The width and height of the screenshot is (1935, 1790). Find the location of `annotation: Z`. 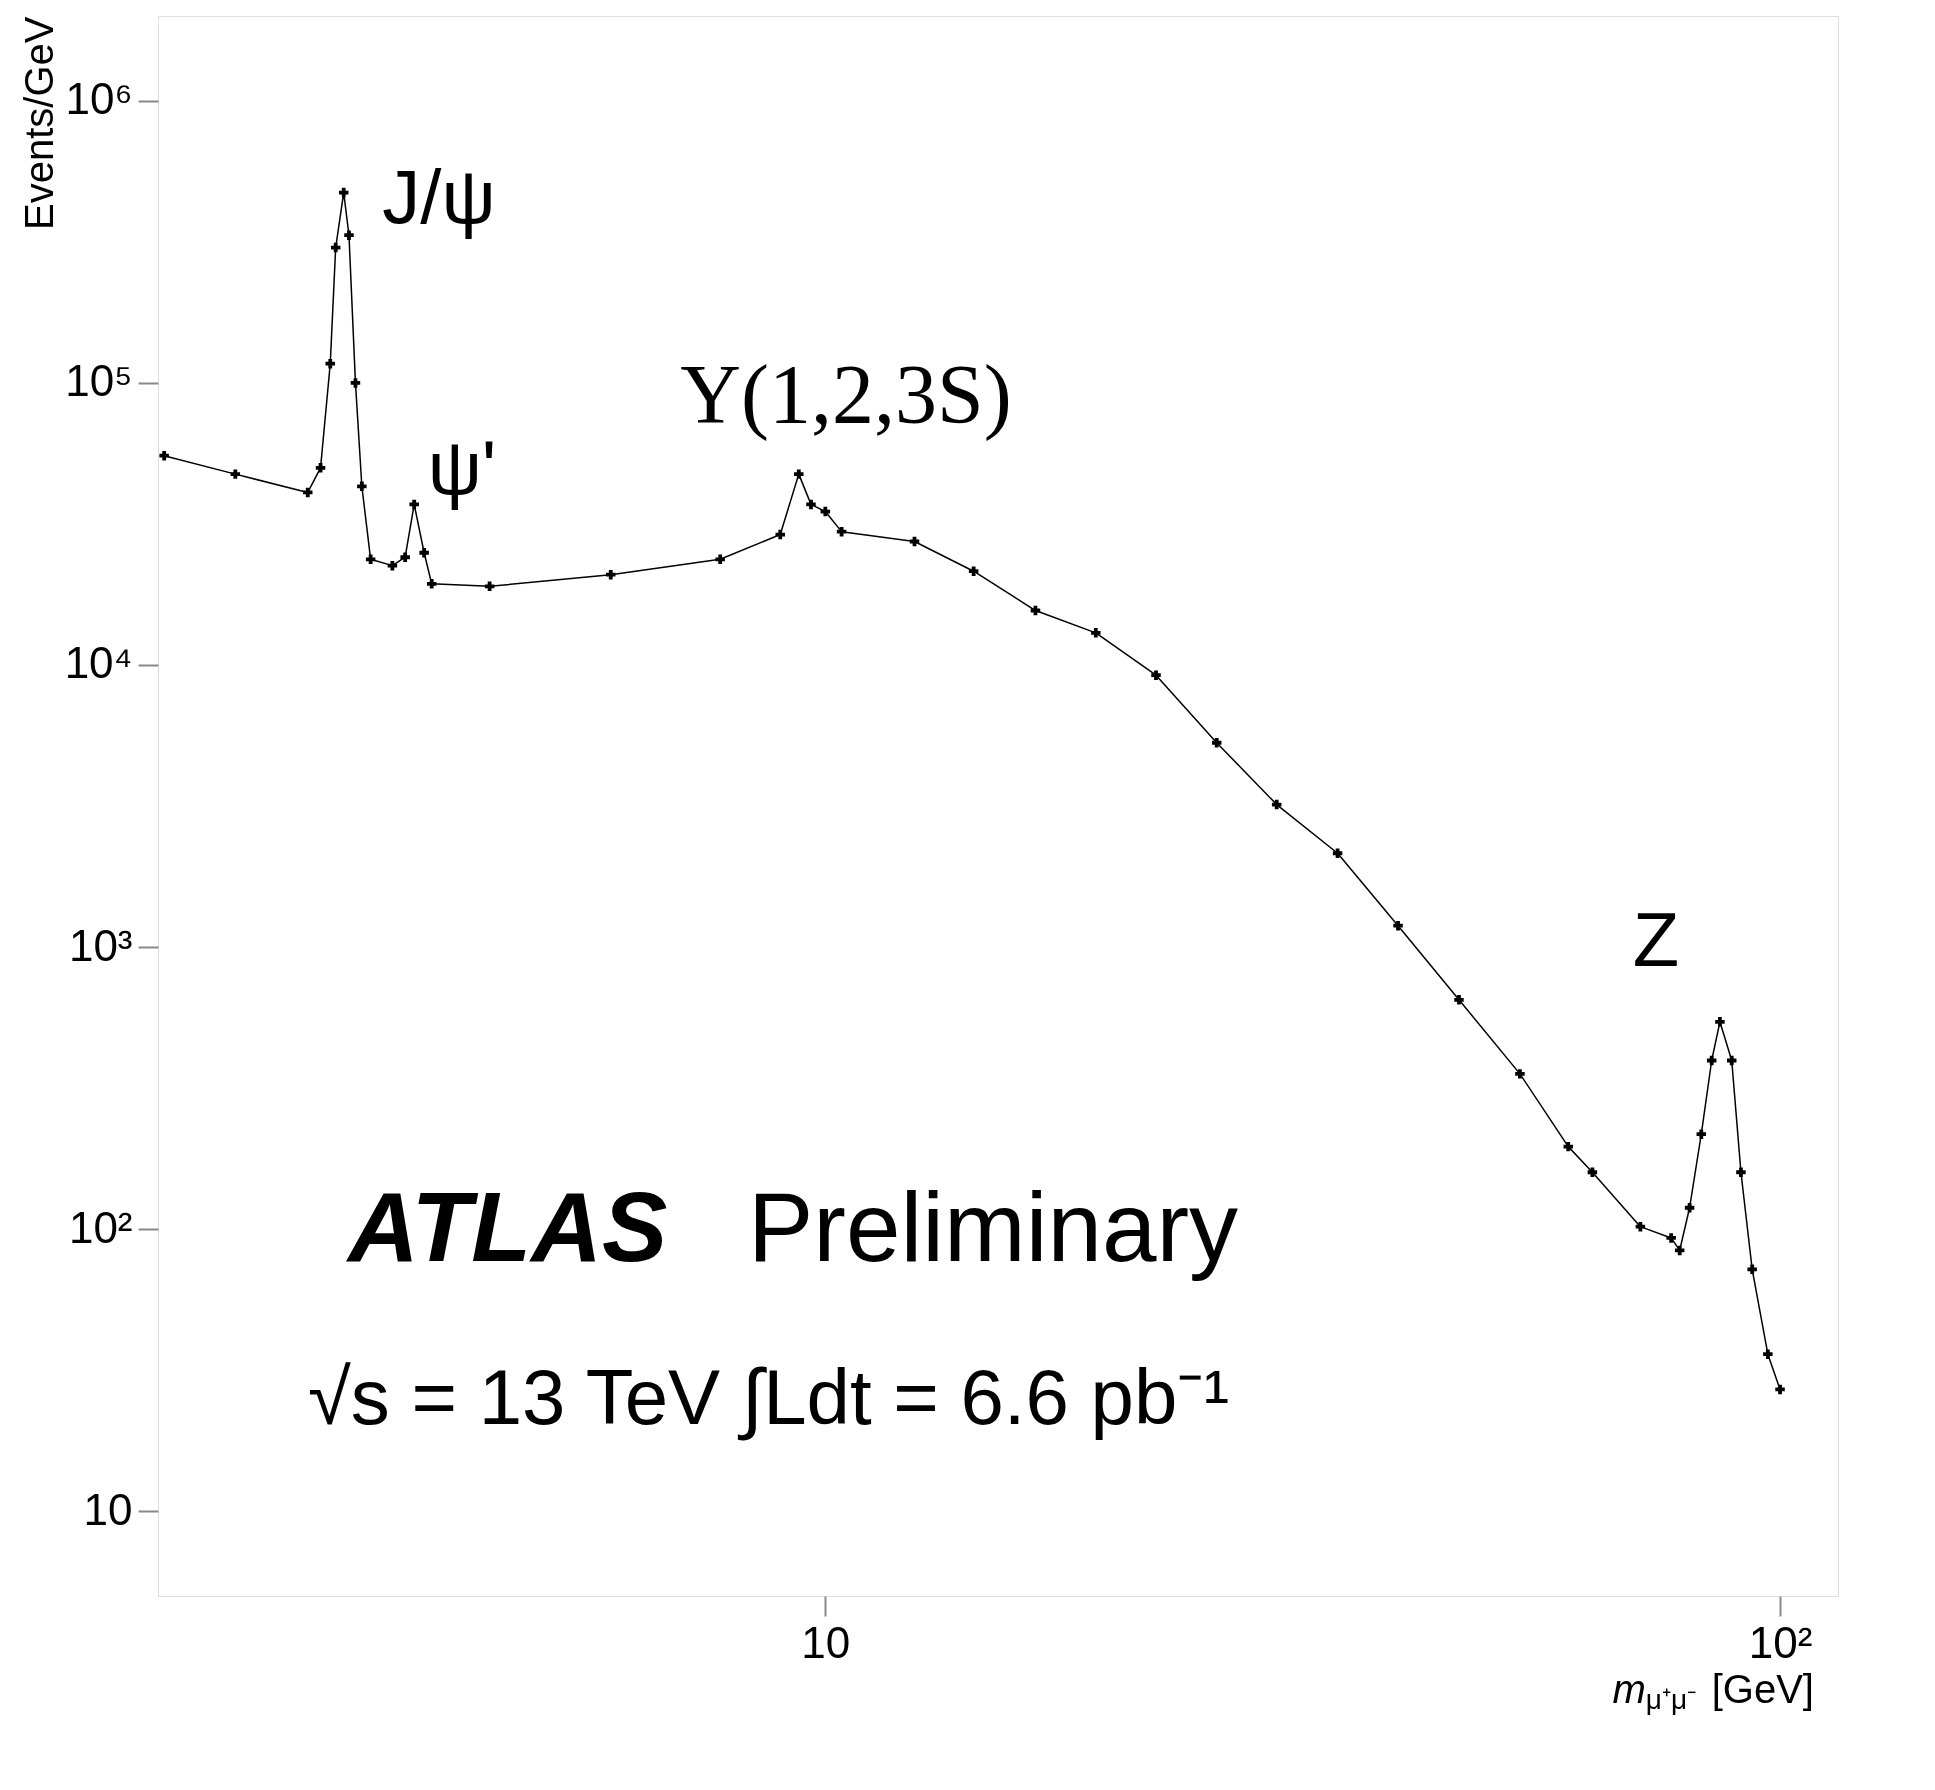

annotation: Z is located at coordinates (1656, 939).